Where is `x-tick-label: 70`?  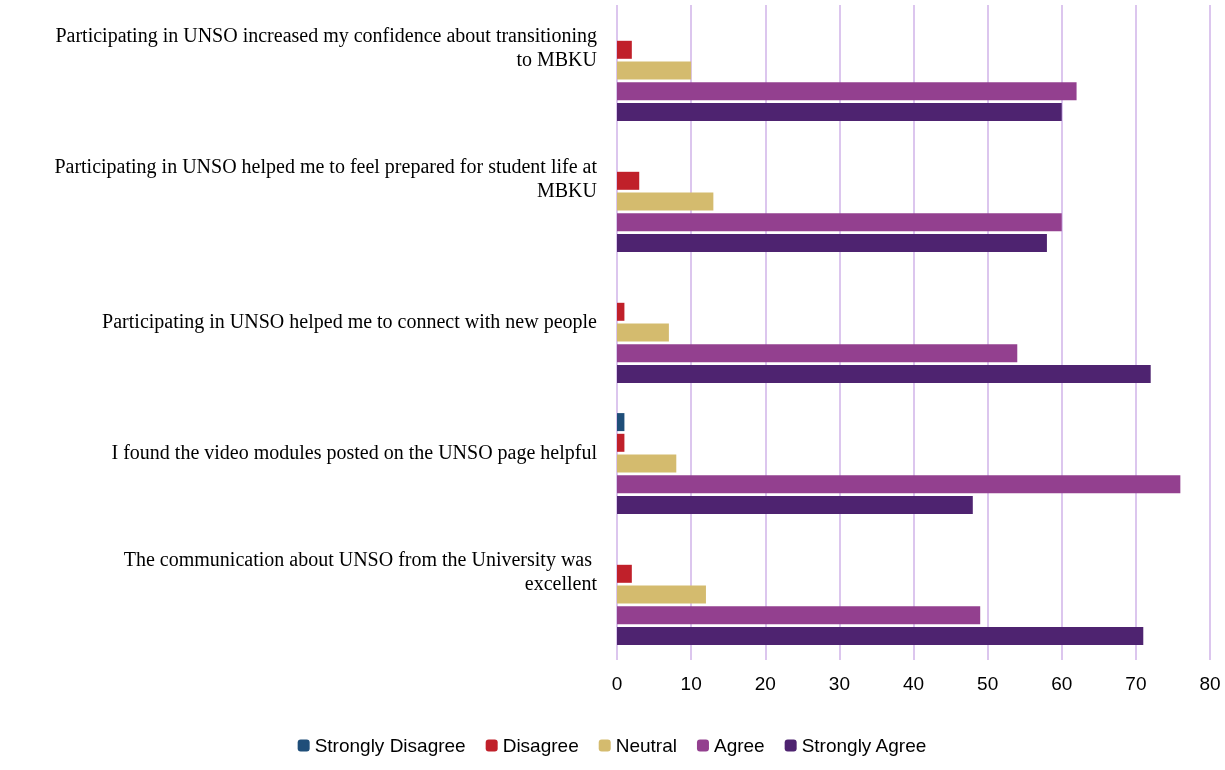
x-tick-label: 70 is located at coordinates (1136, 683).